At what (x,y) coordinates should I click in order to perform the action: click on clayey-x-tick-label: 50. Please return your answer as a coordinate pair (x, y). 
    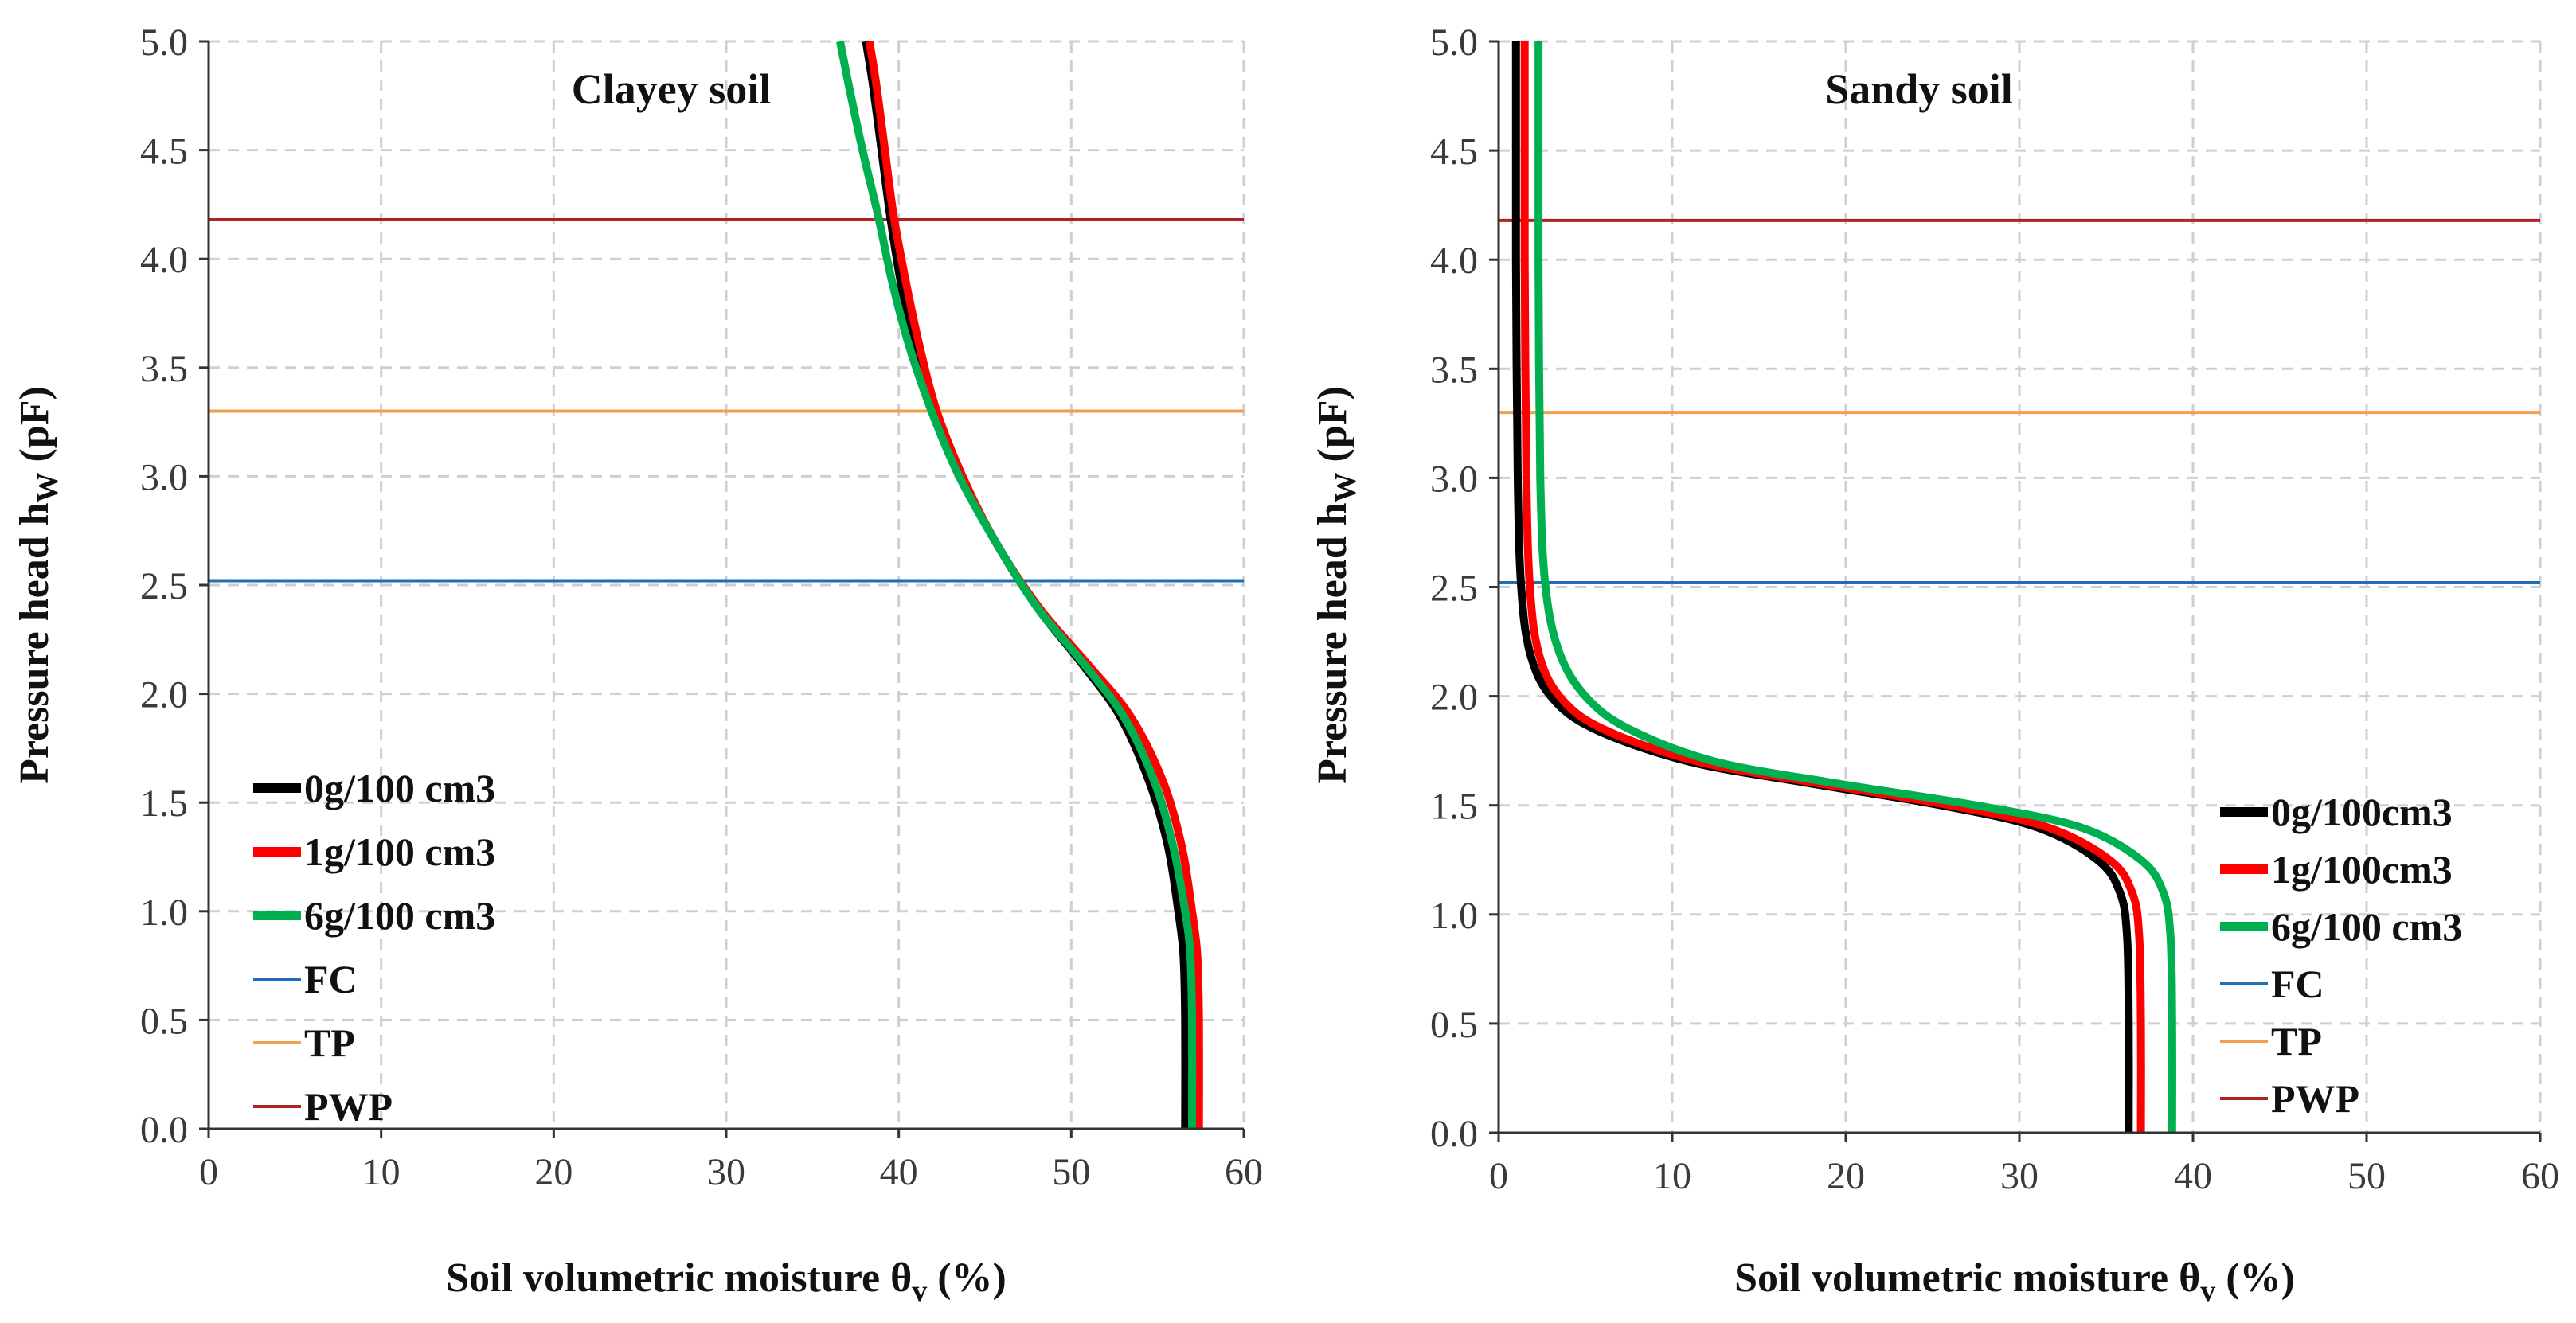
    Looking at the image, I should click on (1071, 1172).